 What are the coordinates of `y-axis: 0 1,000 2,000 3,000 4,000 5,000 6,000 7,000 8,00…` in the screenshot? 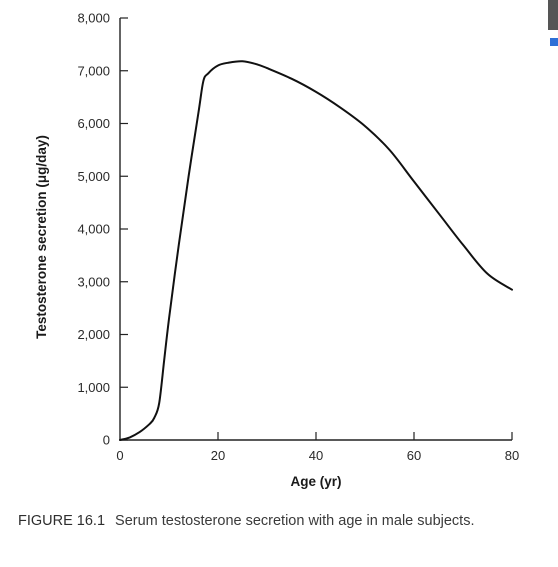 It's located at (102, 229).